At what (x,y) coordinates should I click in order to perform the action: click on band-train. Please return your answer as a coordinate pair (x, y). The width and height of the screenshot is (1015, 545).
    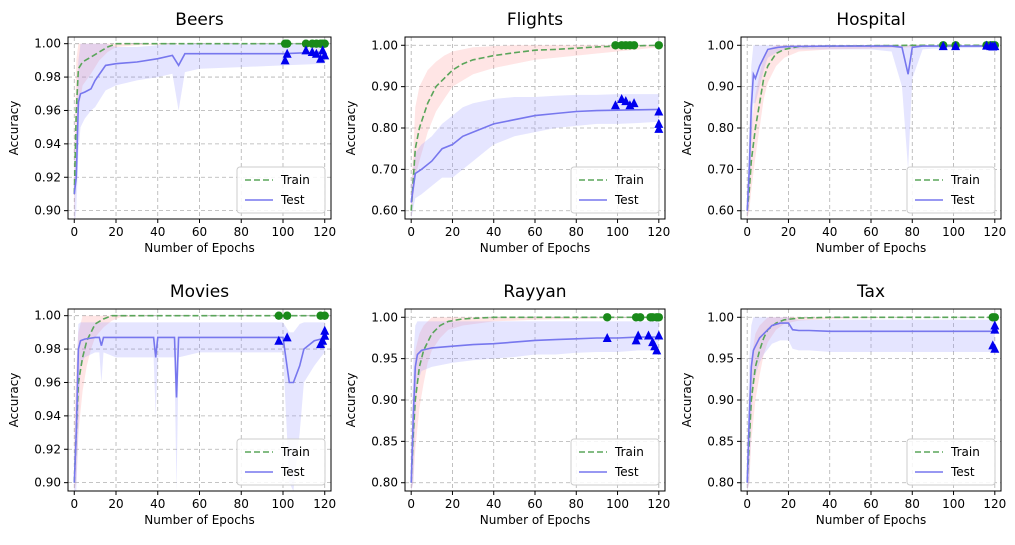
    Looking at the image, I should click on (535, 132).